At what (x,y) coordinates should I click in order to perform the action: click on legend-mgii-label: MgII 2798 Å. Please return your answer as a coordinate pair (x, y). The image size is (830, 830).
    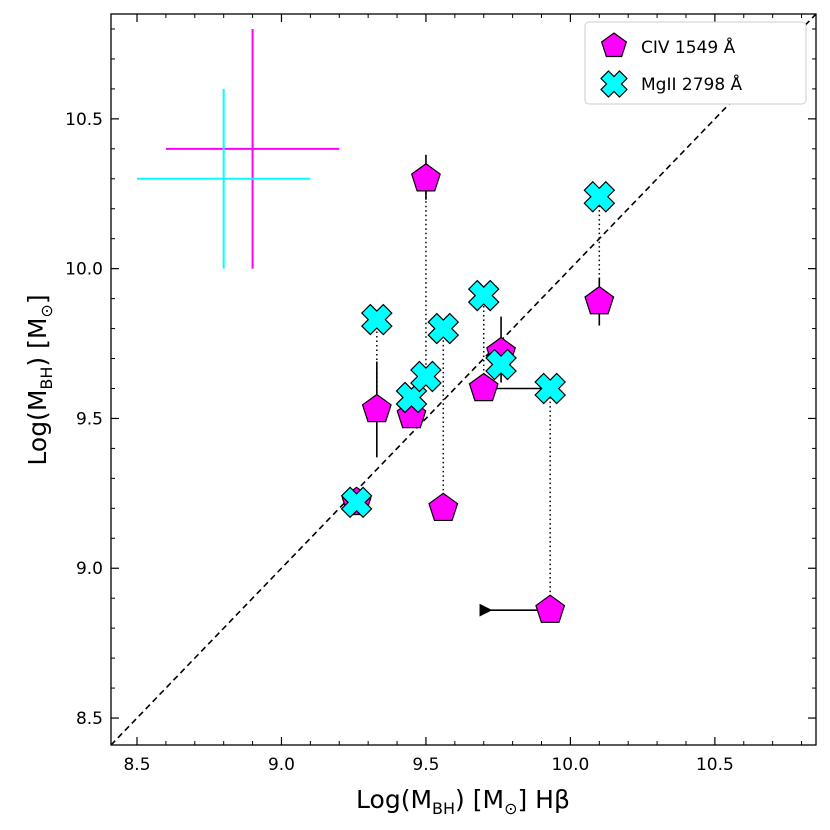
    Looking at the image, I should click on (692, 84).